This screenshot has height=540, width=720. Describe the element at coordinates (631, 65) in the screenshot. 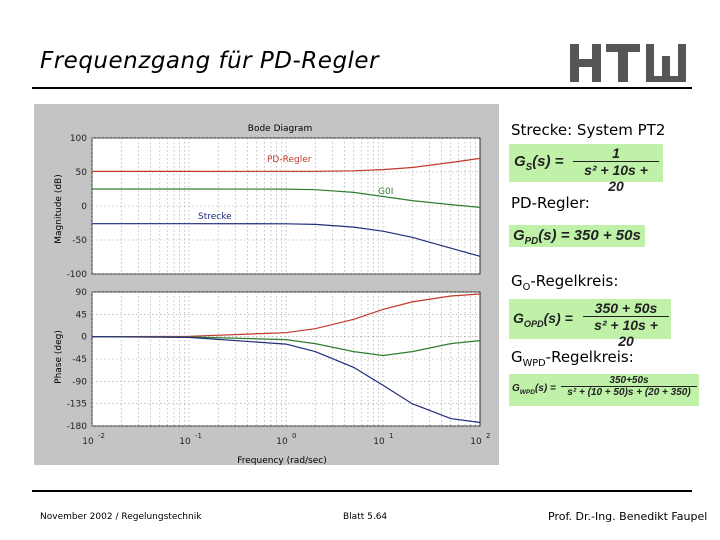

I see `htw-logo` at that location.